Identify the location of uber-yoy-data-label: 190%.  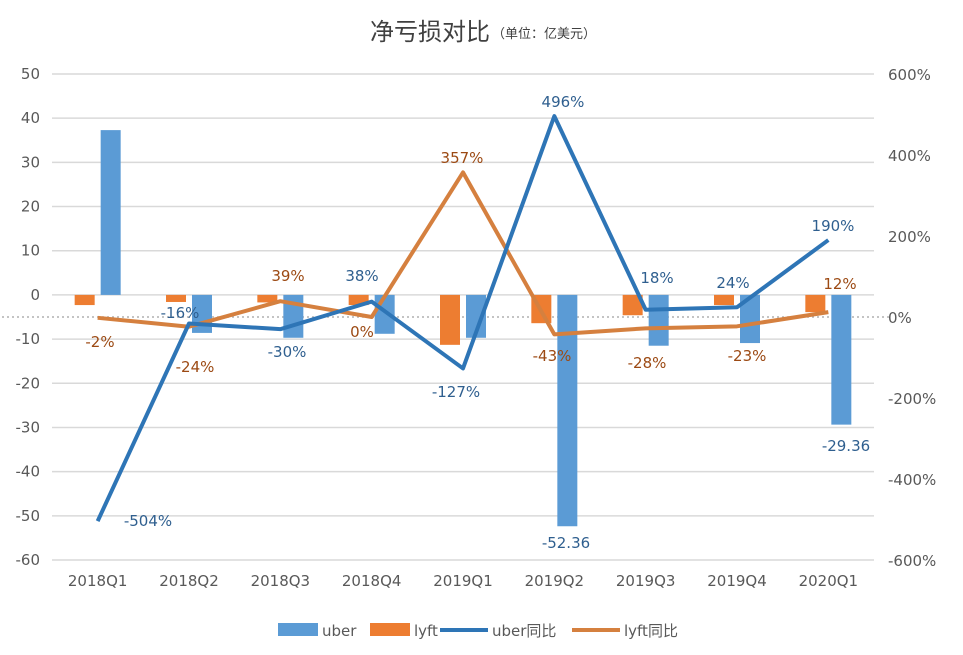
(833, 226).